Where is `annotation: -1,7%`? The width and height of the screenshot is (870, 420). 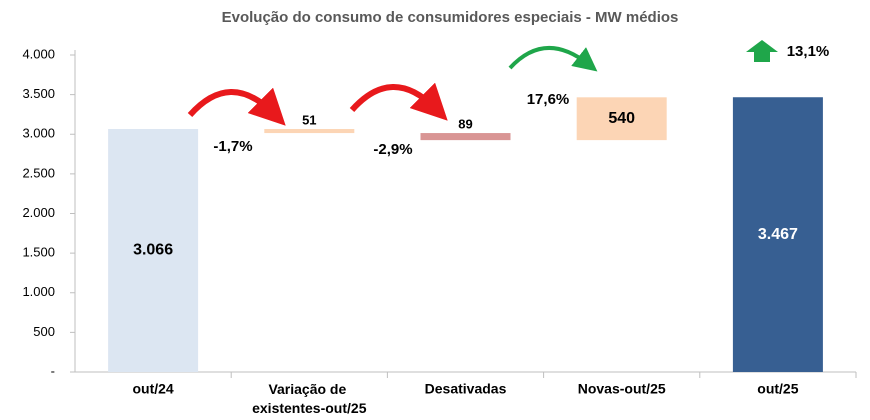 annotation: -1,7% is located at coordinates (232, 146).